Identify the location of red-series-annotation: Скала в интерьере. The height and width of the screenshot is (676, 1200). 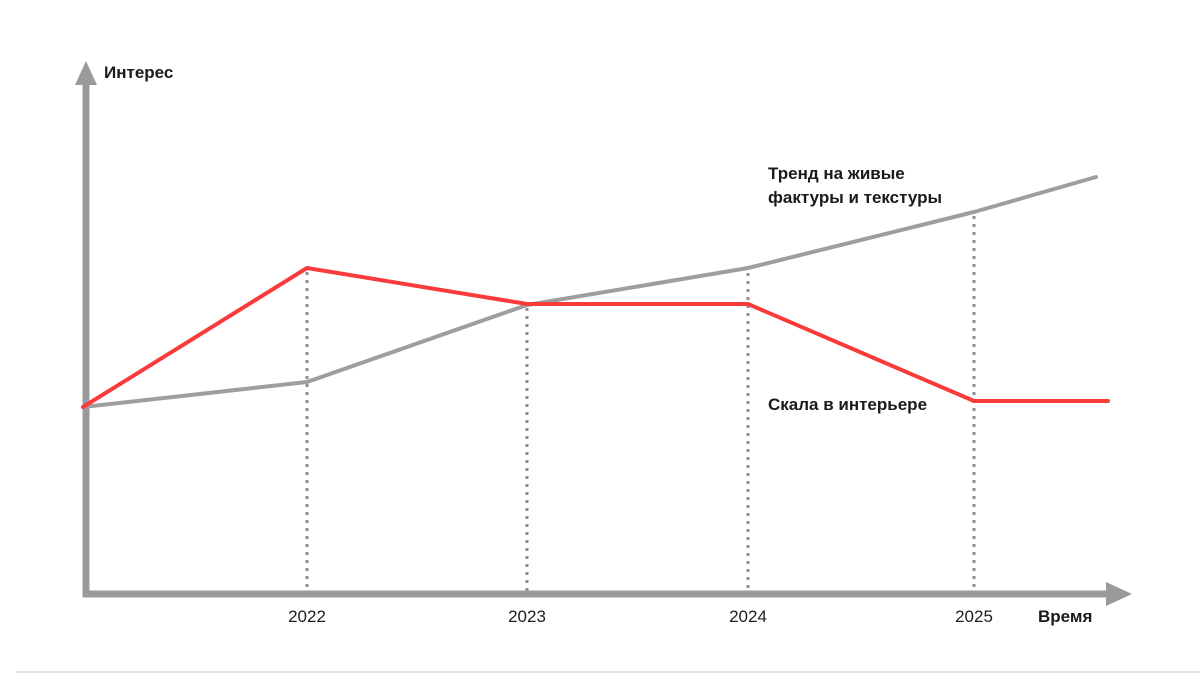
(848, 404).